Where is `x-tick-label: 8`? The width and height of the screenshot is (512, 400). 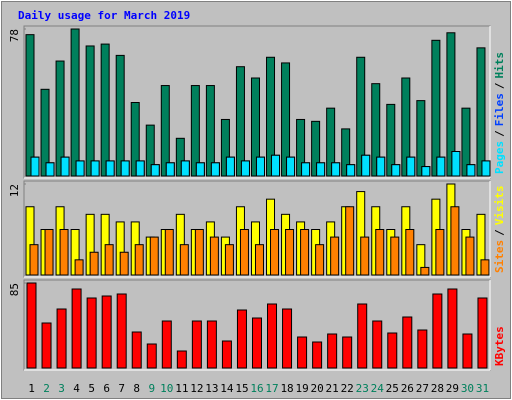
x-tick-label: 8 is located at coordinates (136, 388).